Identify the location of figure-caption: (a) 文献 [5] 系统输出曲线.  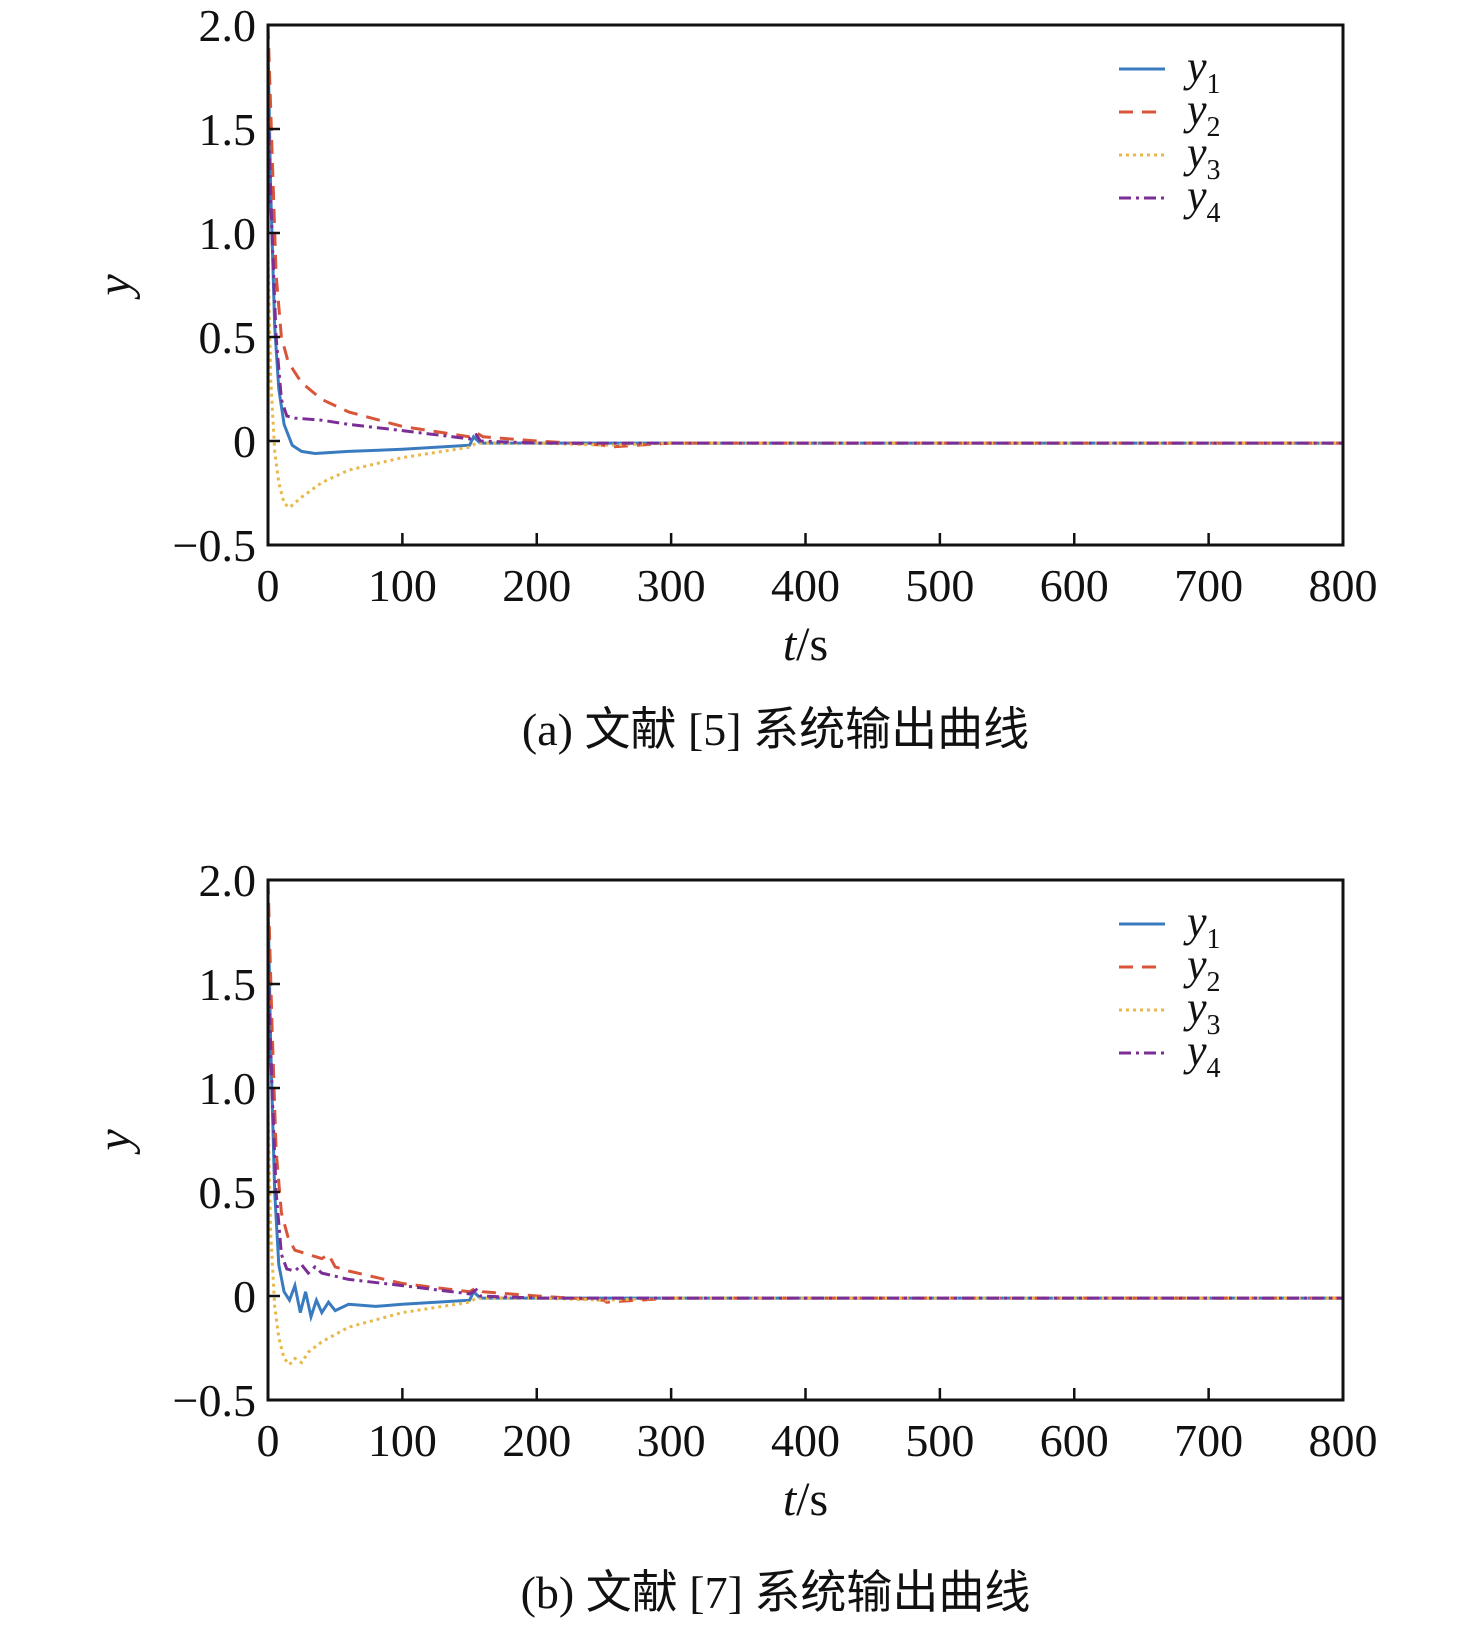
(775, 729).